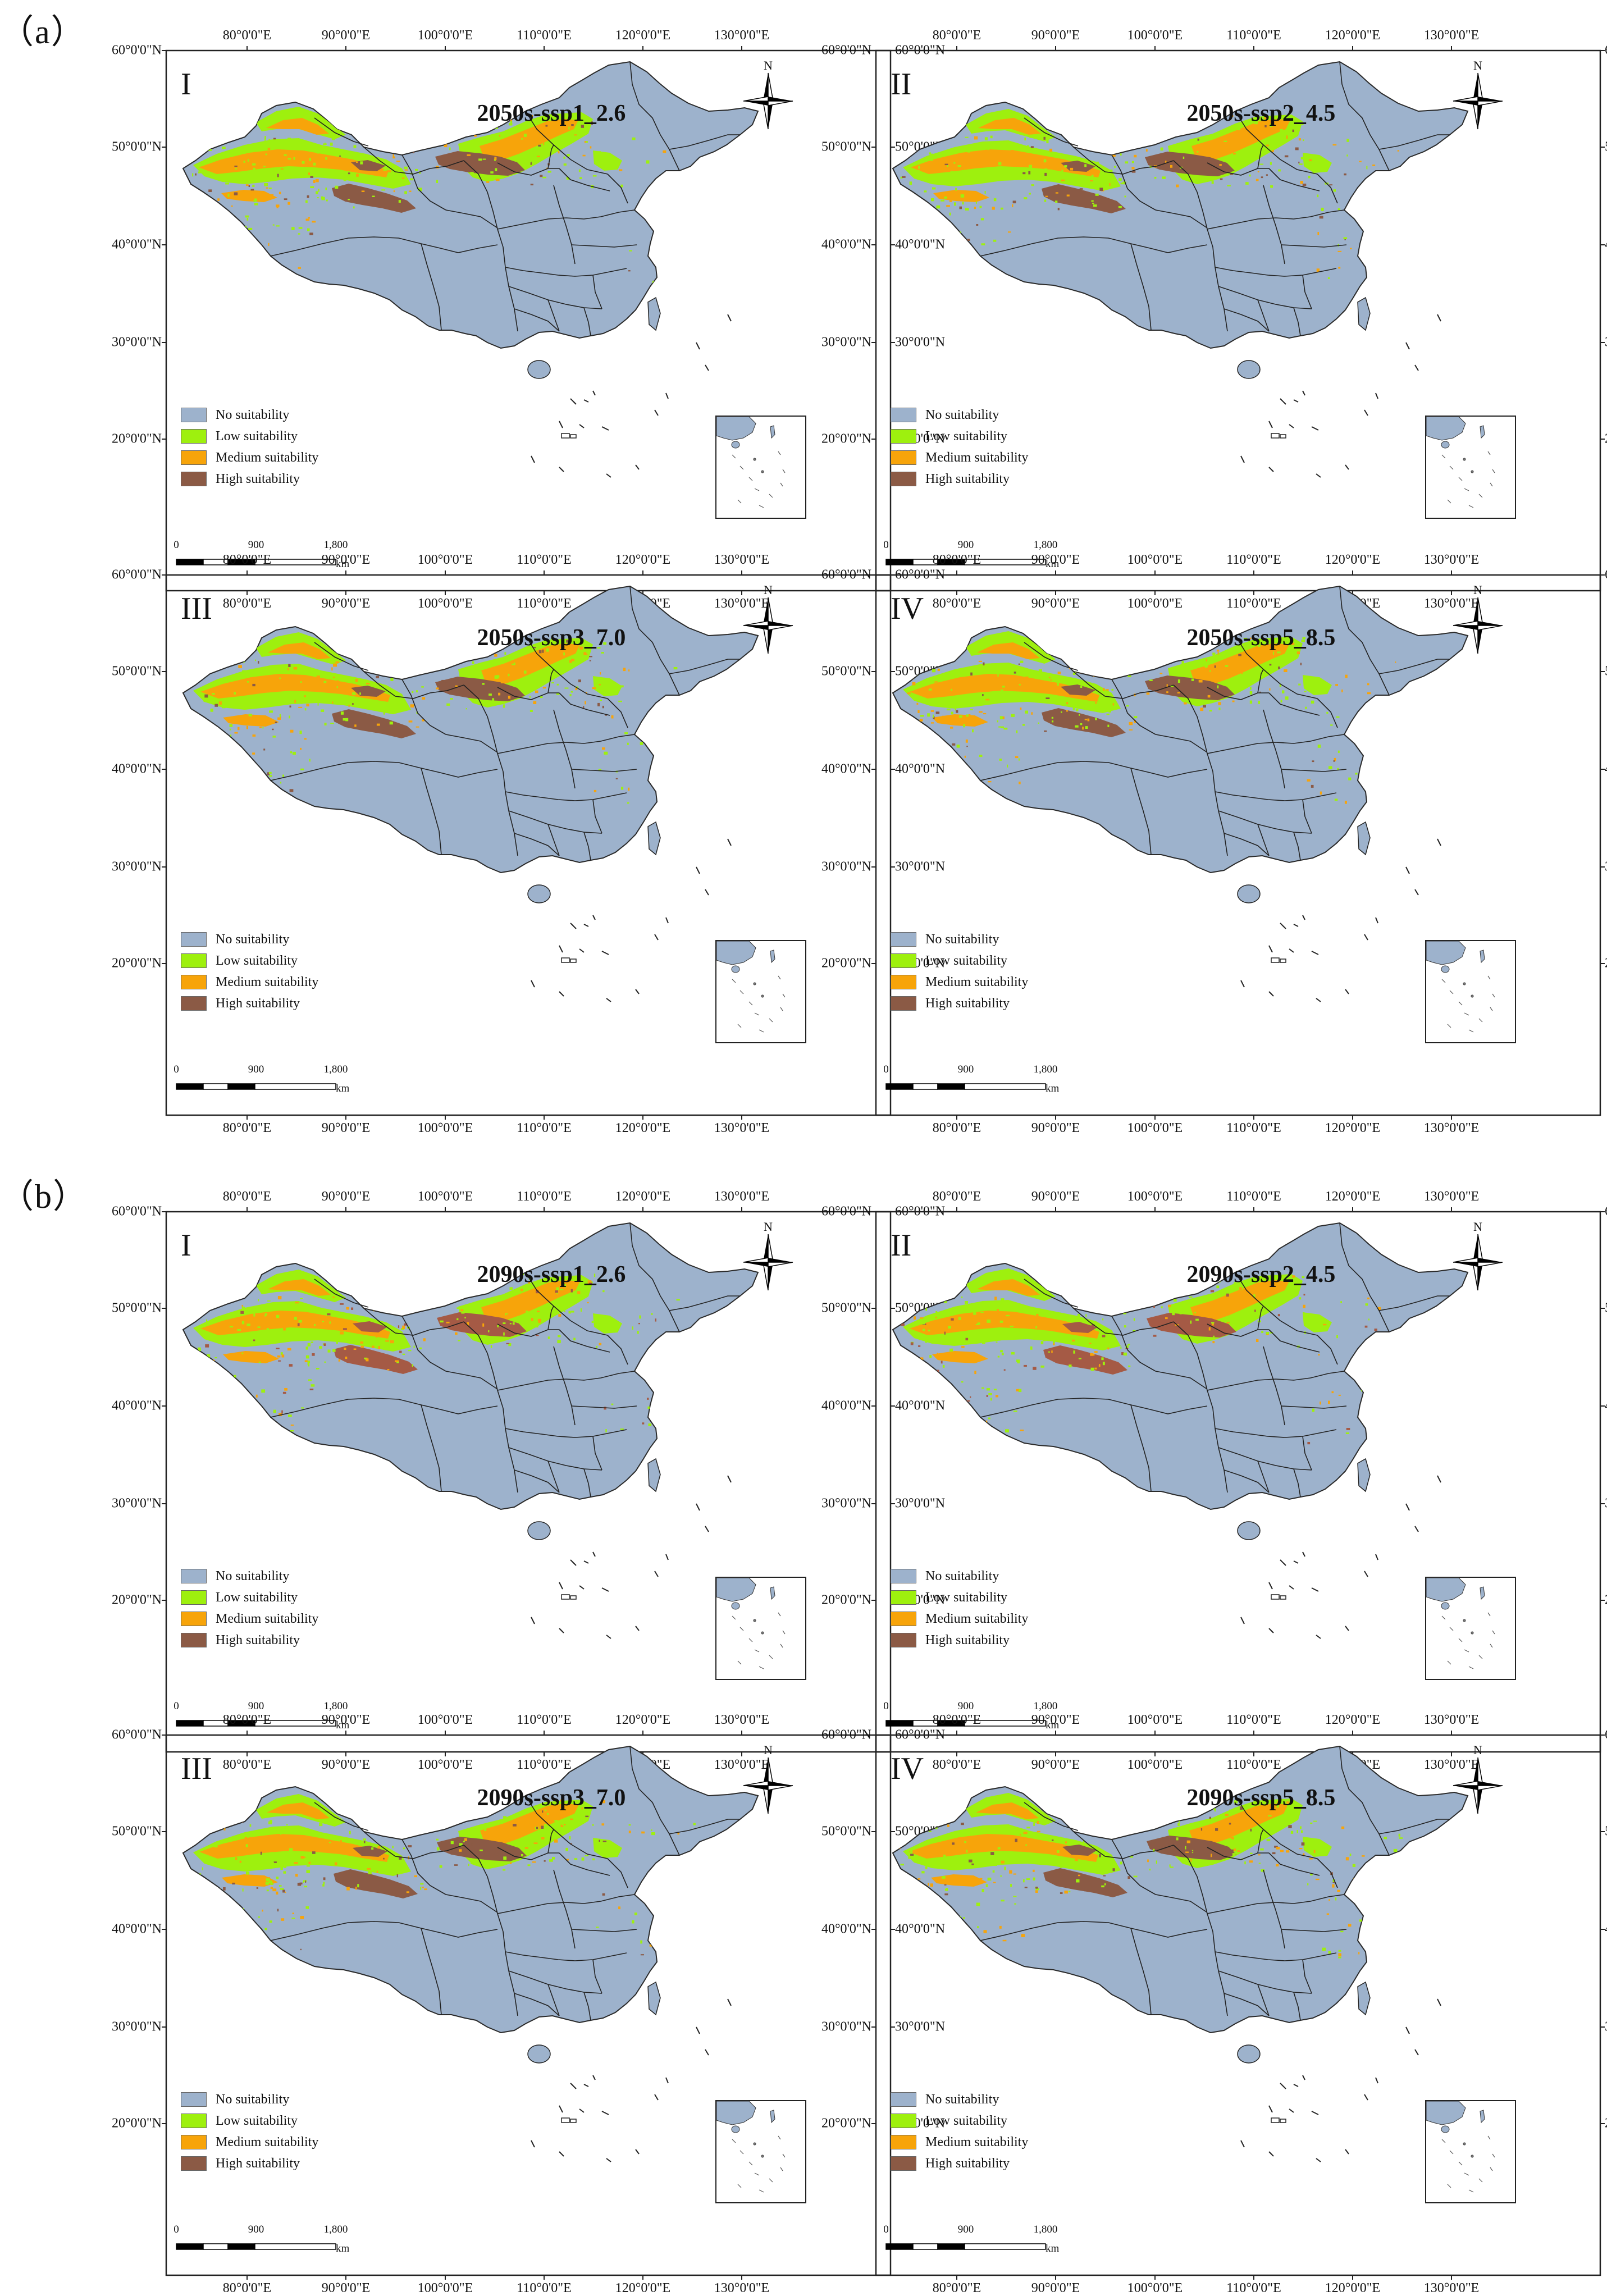  What do you see at coordinates (253, 940) in the screenshot?
I see `legend-label: No suitability` at bounding box center [253, 940].